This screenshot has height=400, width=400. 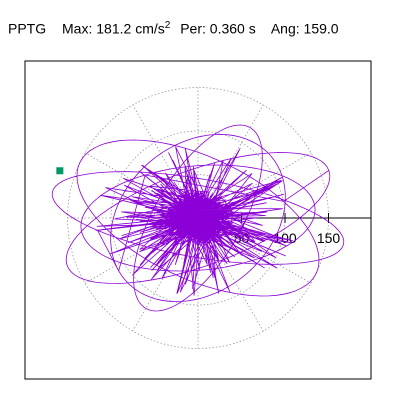 What do you see at coordinates (150, 28) in the screenshot?
I see `max-unit: cm/s` at bounding box center [150, 28].